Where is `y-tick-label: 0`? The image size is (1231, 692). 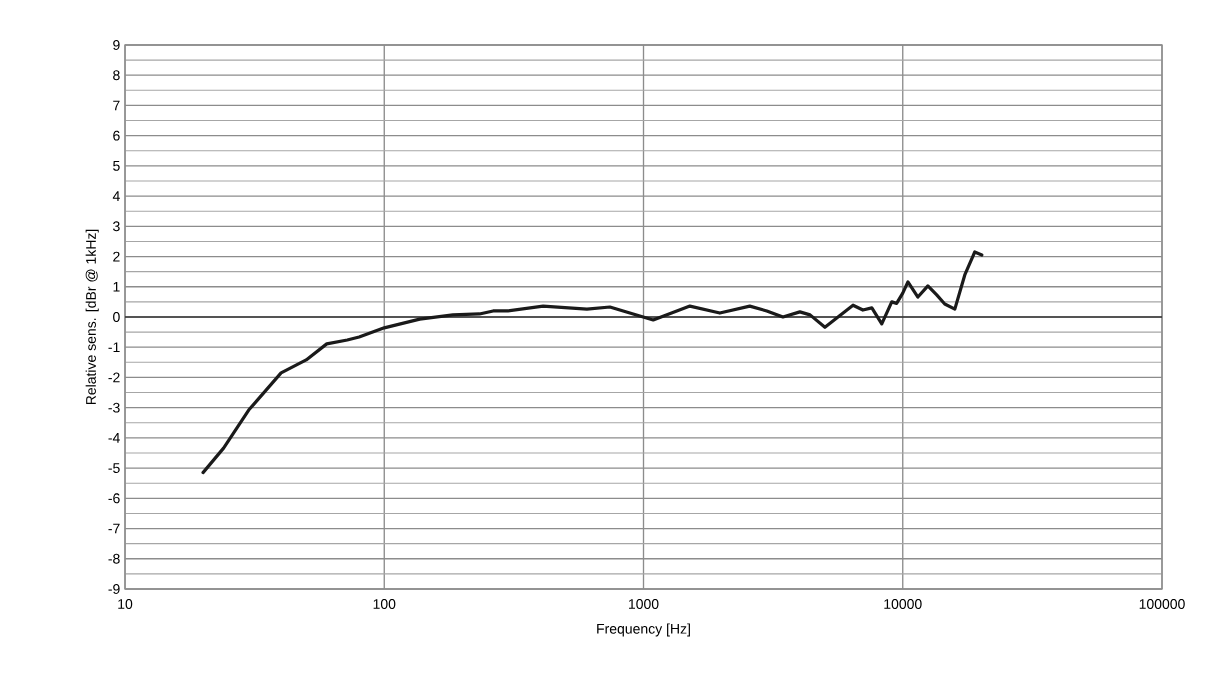 y-tick-label: 0 is located at coordinates (116, 317).